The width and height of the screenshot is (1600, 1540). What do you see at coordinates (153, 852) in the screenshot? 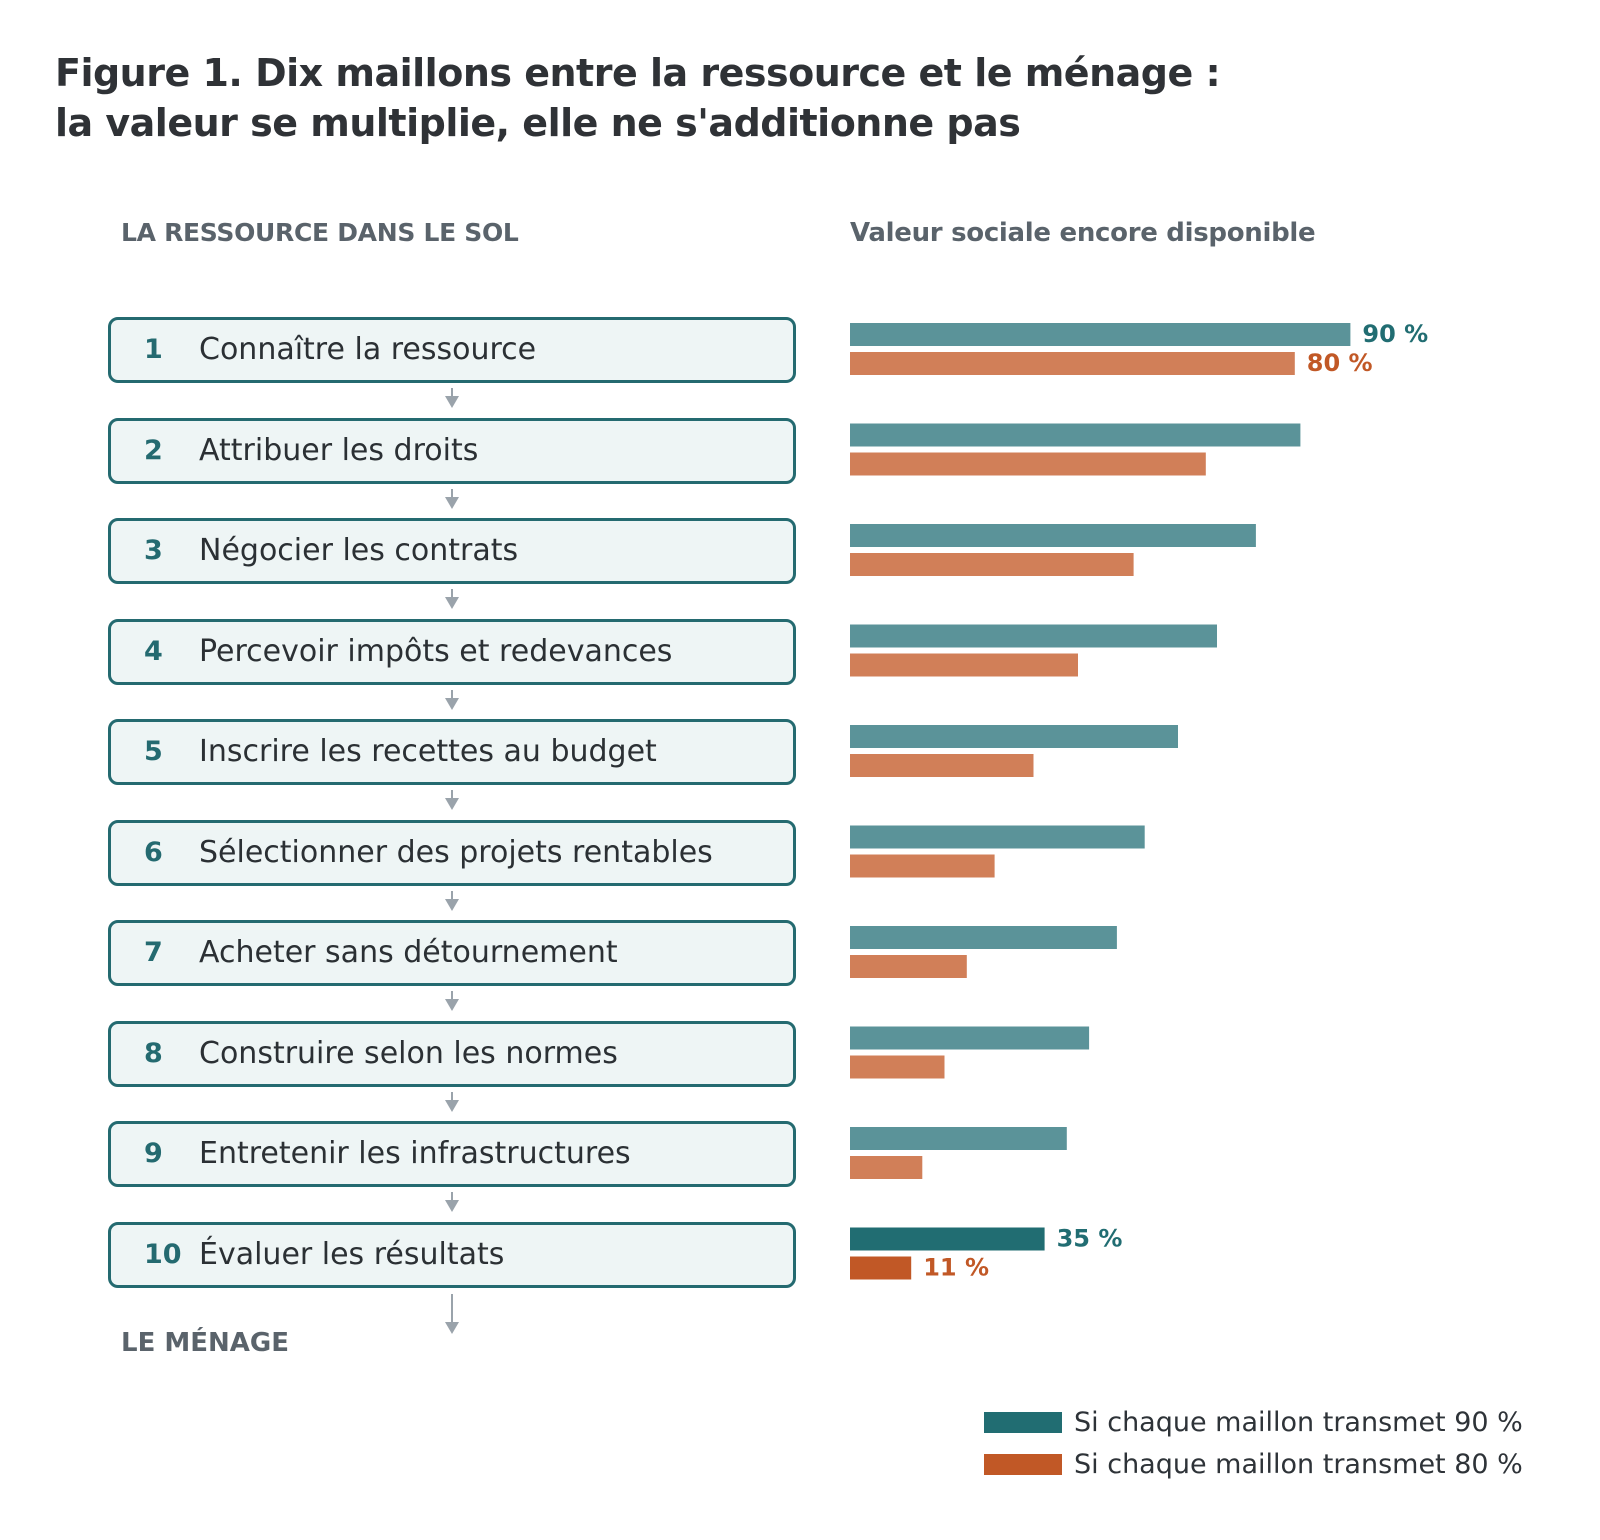
I see `step-number: 6` at bounding box center [153, 852].